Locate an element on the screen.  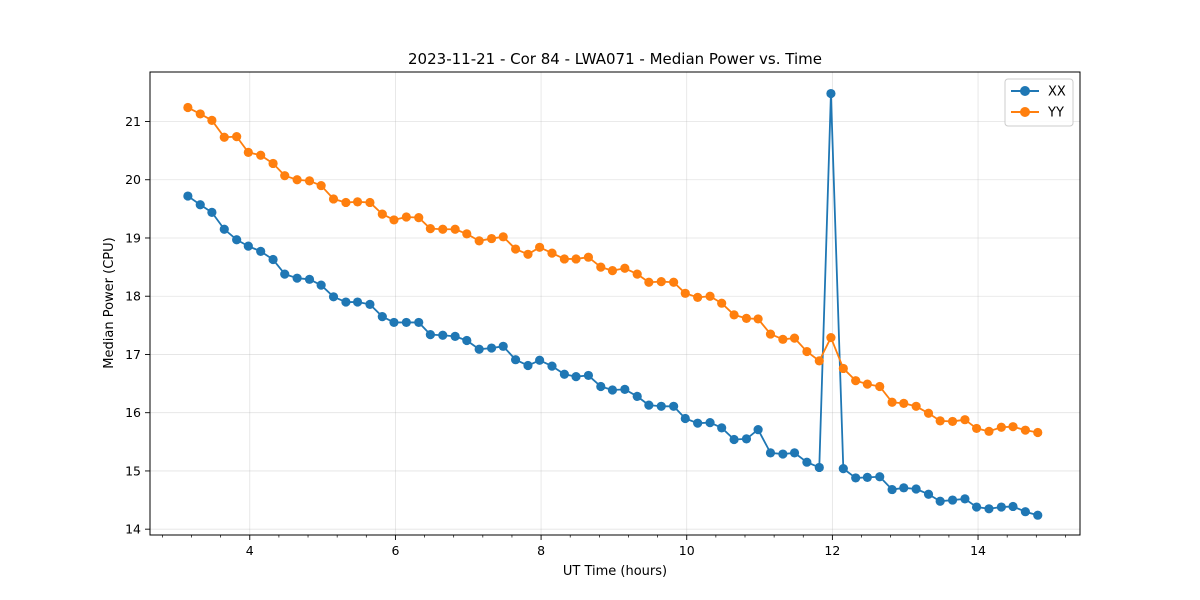
y-tick-label: 19 is located at coordinates (133, 237).